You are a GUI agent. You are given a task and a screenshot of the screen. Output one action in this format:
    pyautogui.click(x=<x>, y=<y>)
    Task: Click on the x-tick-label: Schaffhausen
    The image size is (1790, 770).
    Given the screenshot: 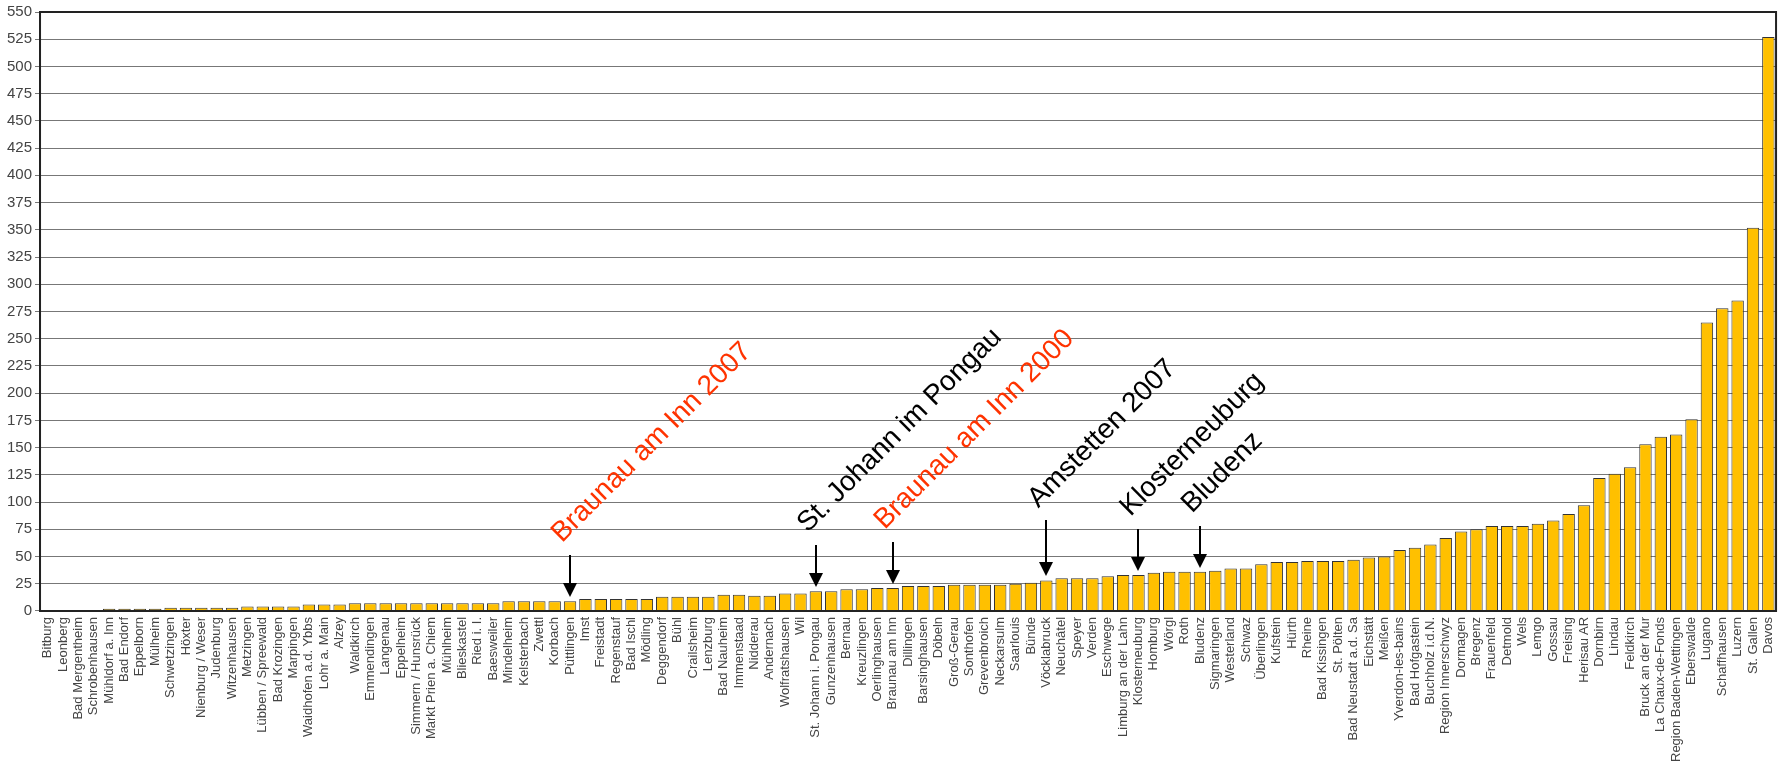 What is the action you would take?
    pyautogui.click(x=1721, y=656)
    